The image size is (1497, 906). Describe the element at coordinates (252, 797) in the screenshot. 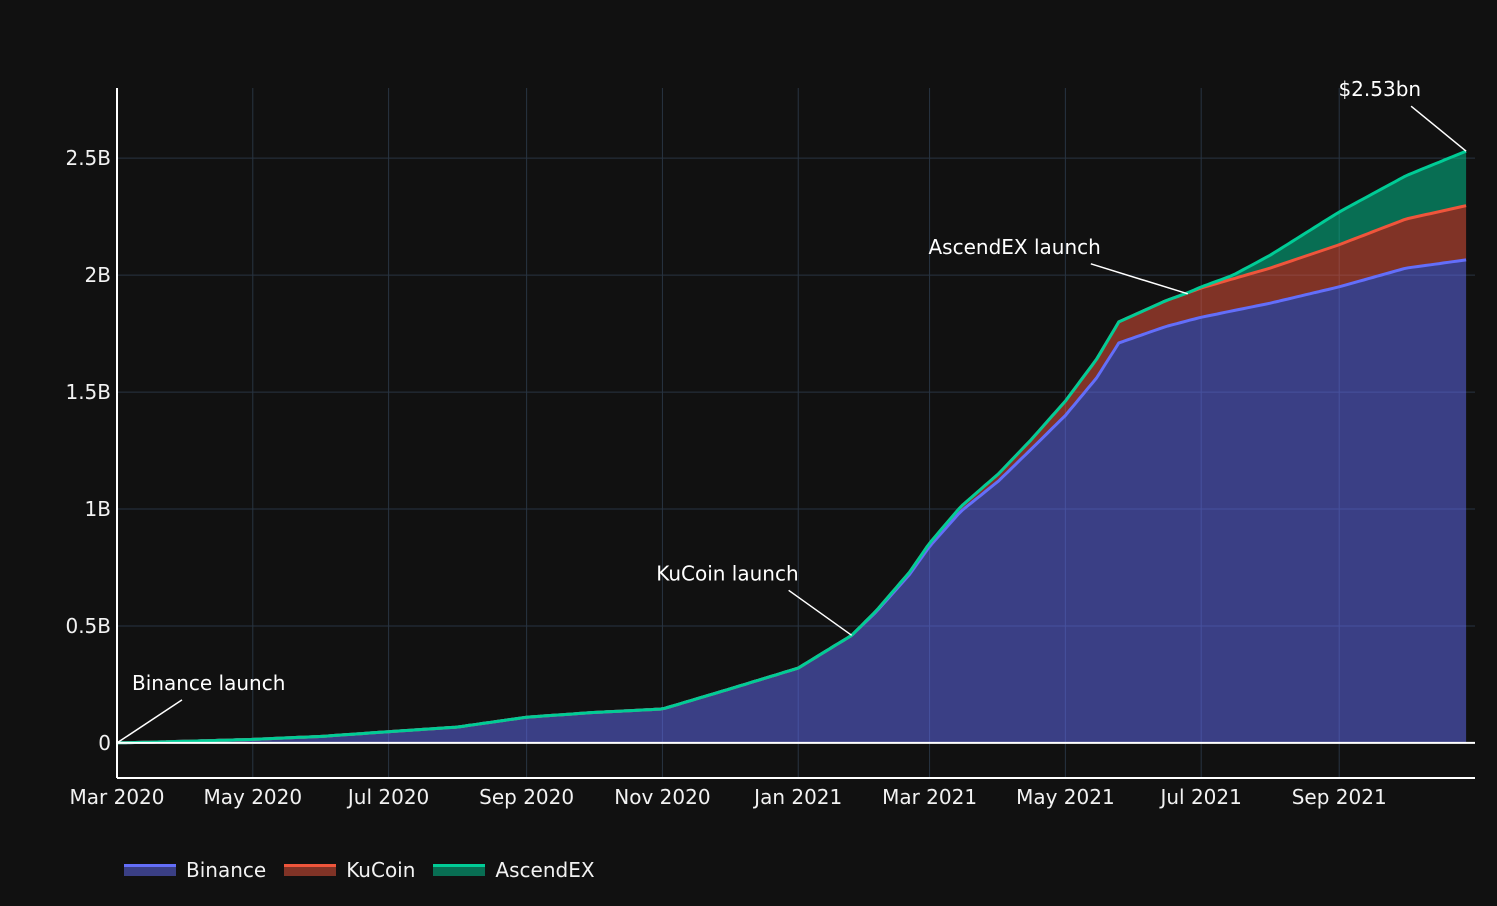

I see `x-tick-label: May 2020` at that location.